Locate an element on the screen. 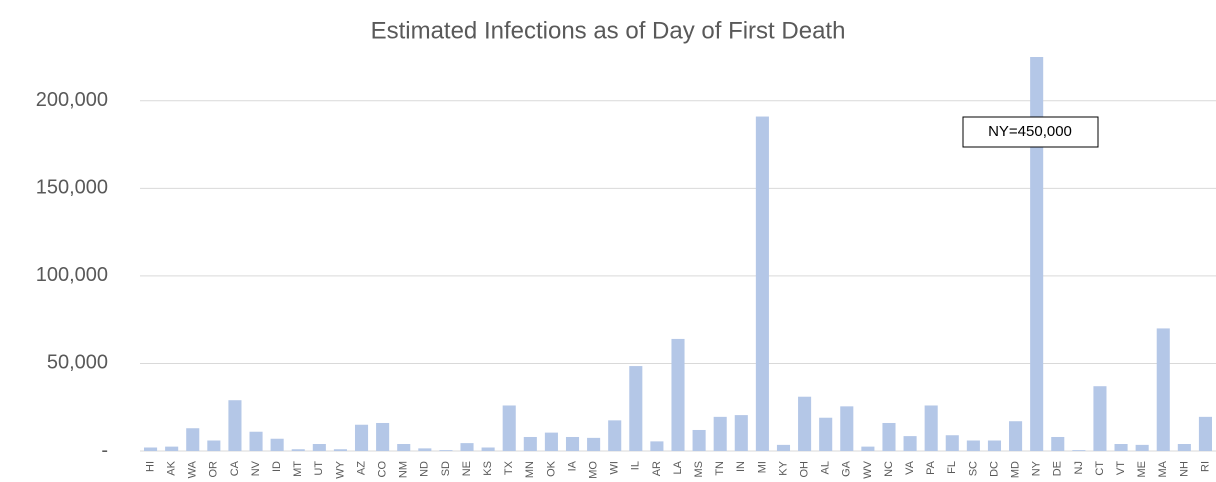 This screenshot has height=482, width=1216. x-tick-label: VA is located at coordinates (910, 467).